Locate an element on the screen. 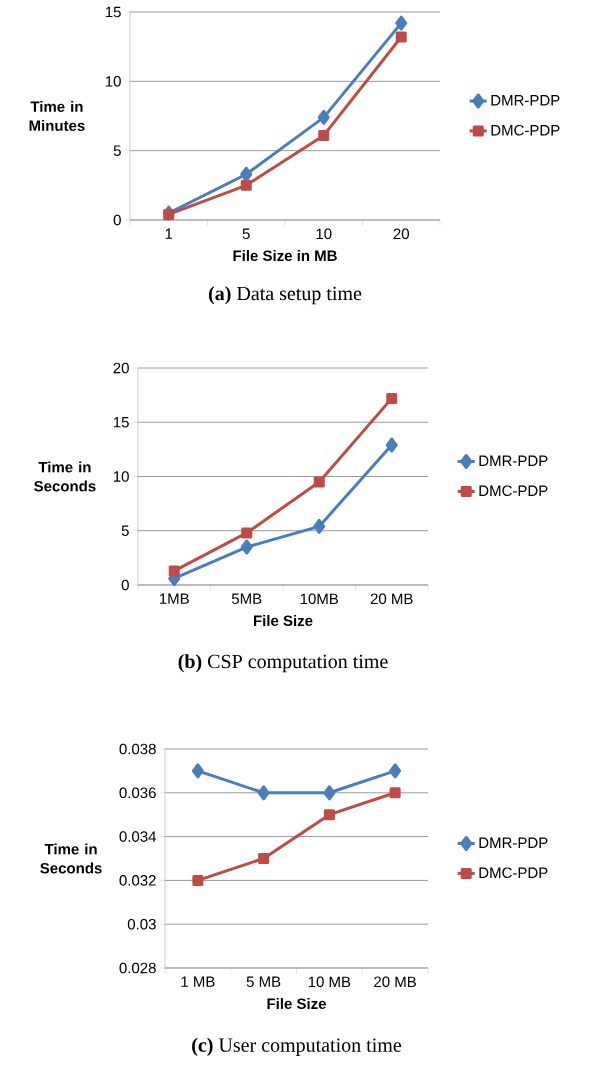 The width and height of the screenshot is (612, 1079). x-tick-label: 1 MB is located at coordinates (198, 981).